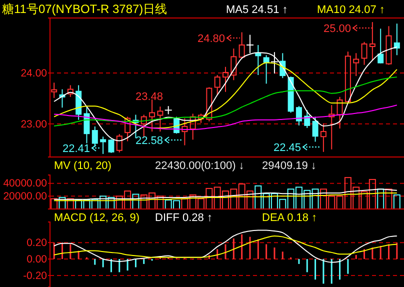 The height and width of the screenshot is (287, 404). I want to click on chart-title: 糖11号07(NYBOT-R 3787)日线, so click(85, 9).